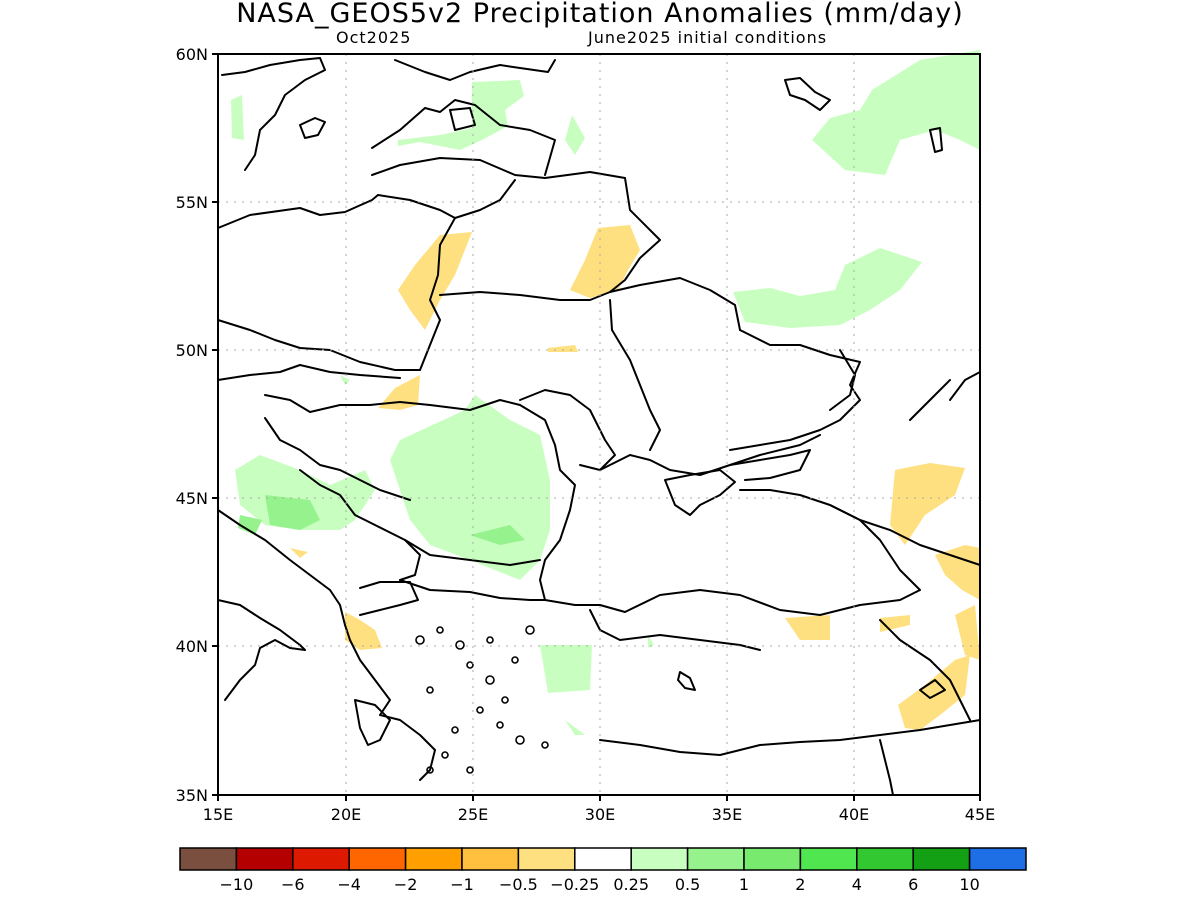 This screenshot has height=900, width=1200. Describe the element at coordinates (374, 37) in the screenshot. I see `forecast-month: Oct2025` at that location.